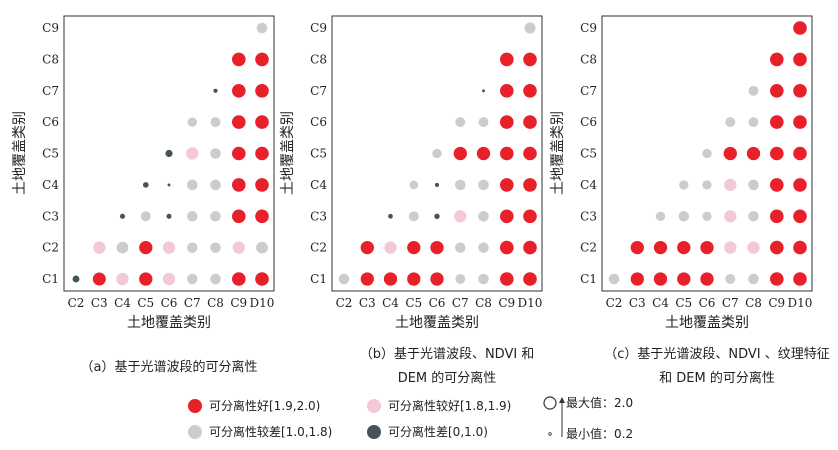 This screenshot has height=450, width=838. What do you see at coordinates (437, 184) in the screenshot?
I see `point-c4-c6` at bounding box center [437, 184].